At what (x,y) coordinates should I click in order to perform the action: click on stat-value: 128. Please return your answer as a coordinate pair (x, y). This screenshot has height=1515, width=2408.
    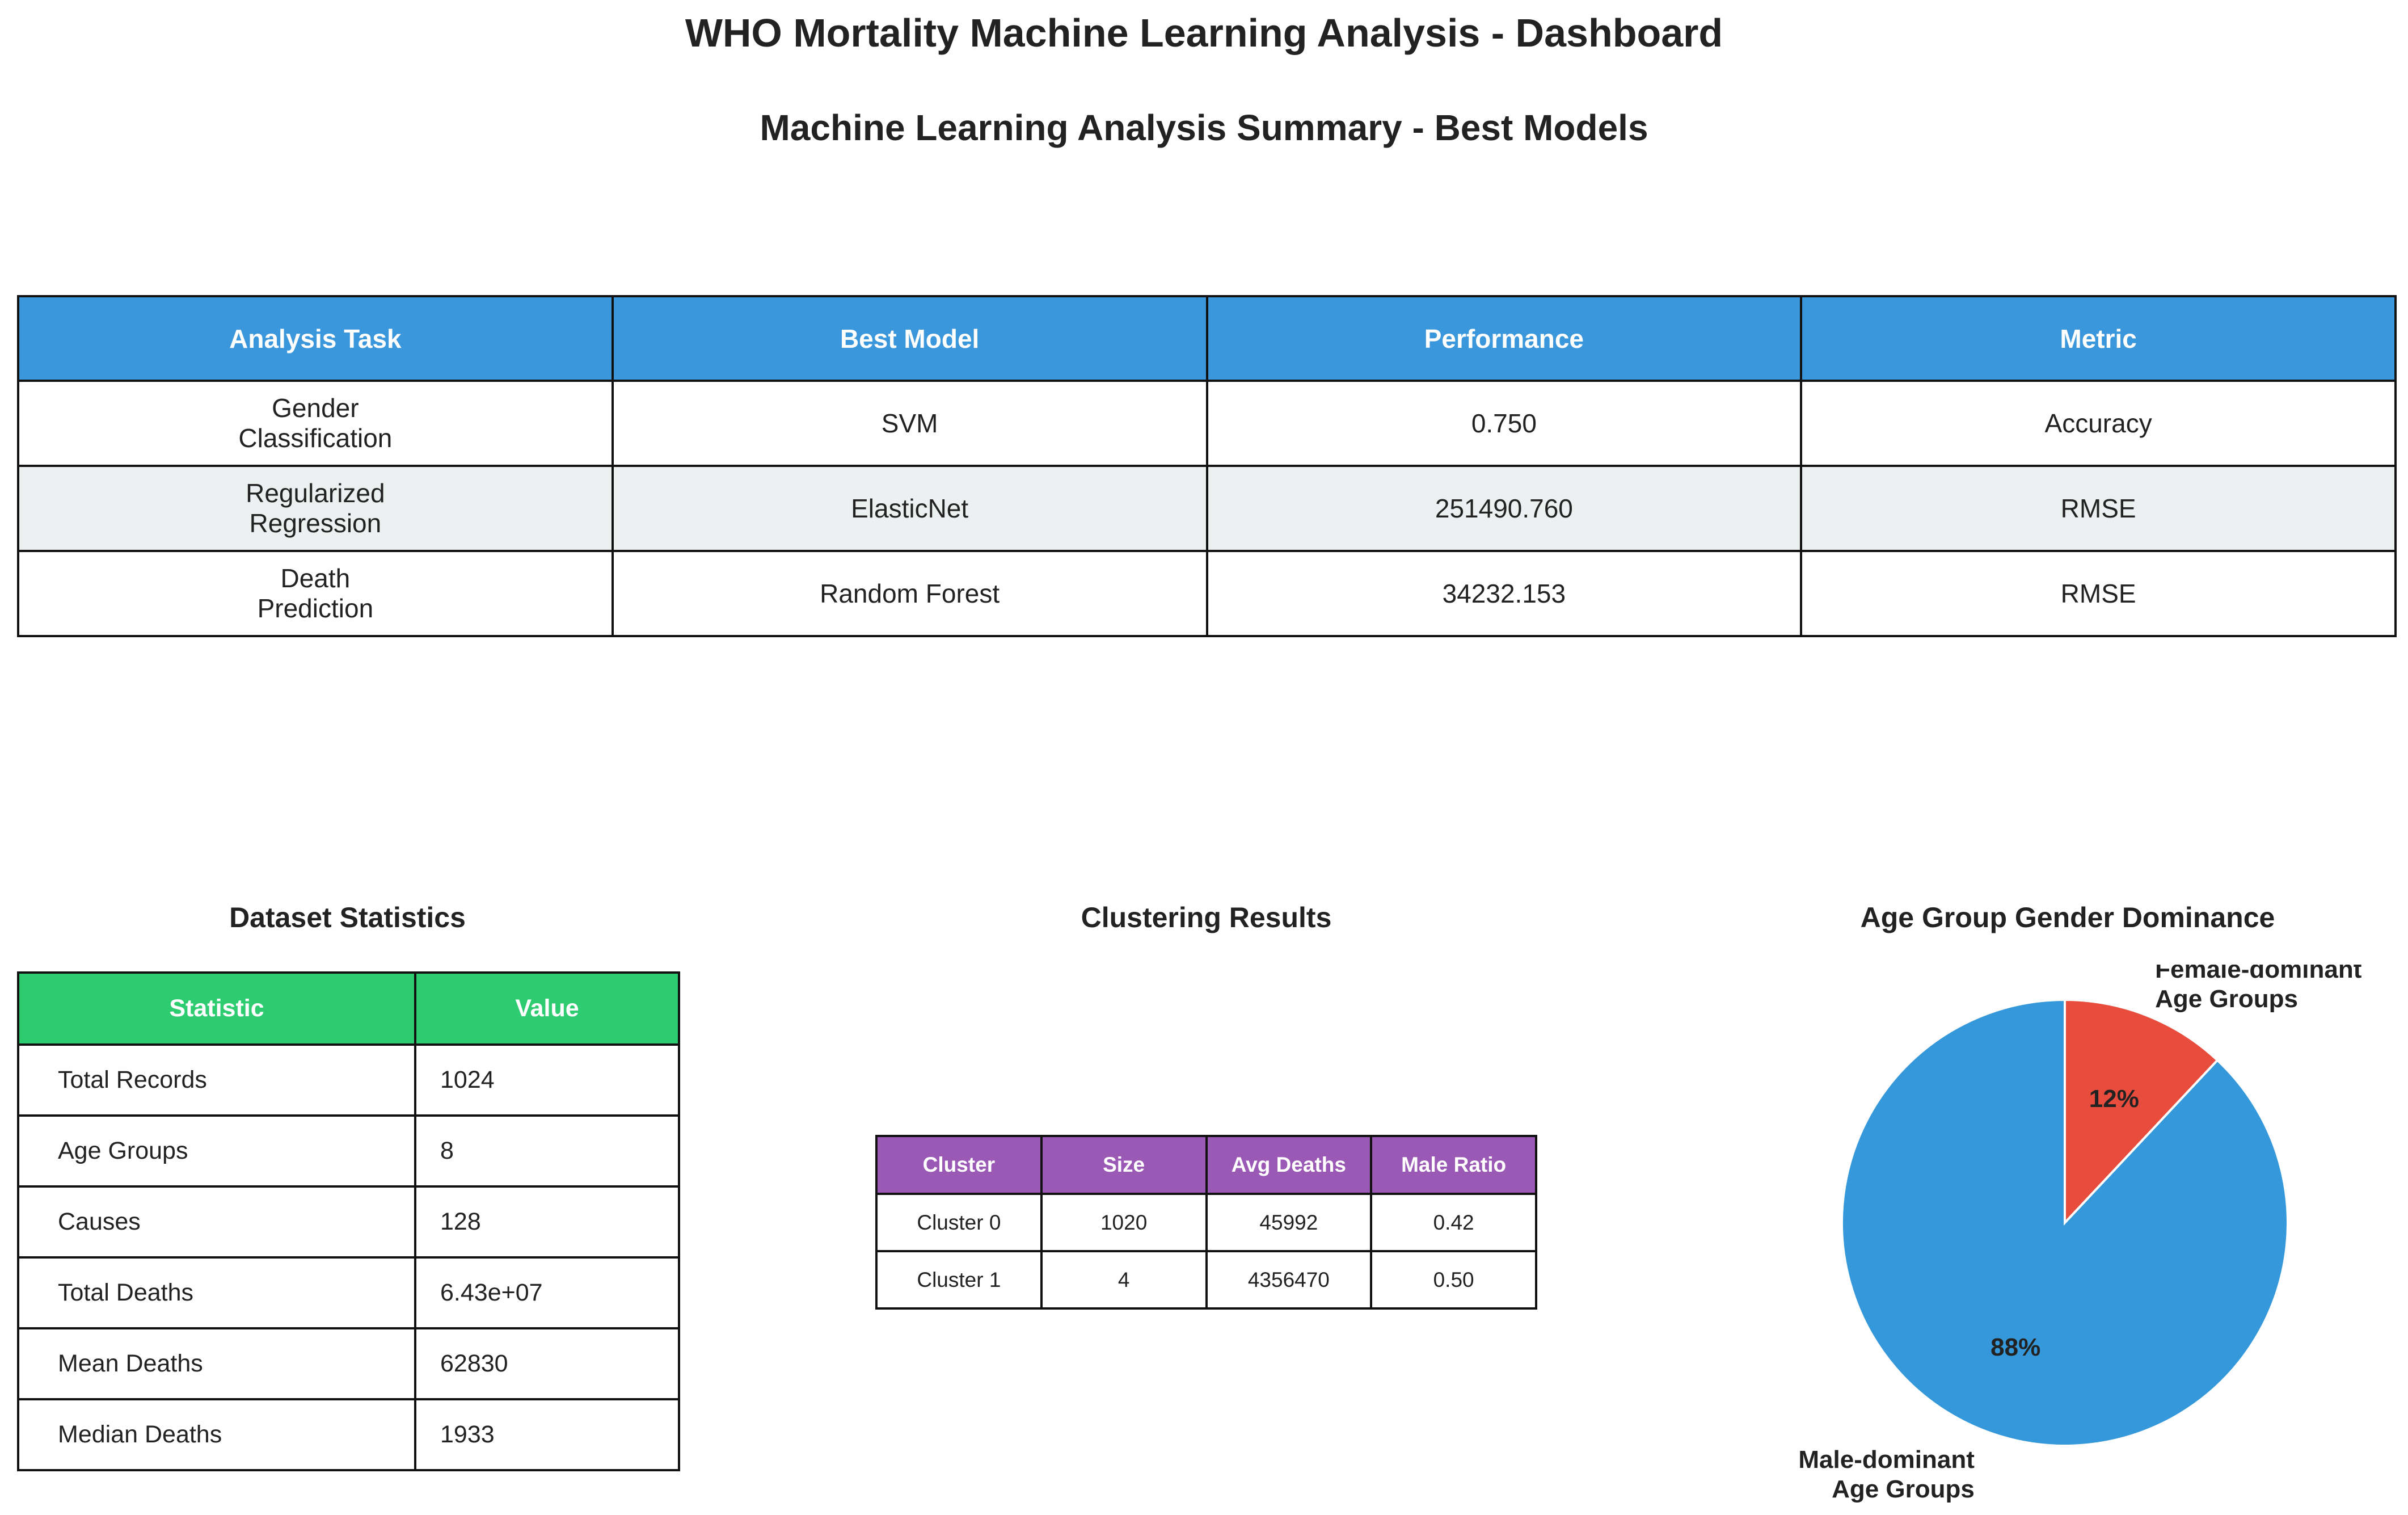
    Looking at the image, I should click on (547, 1222).